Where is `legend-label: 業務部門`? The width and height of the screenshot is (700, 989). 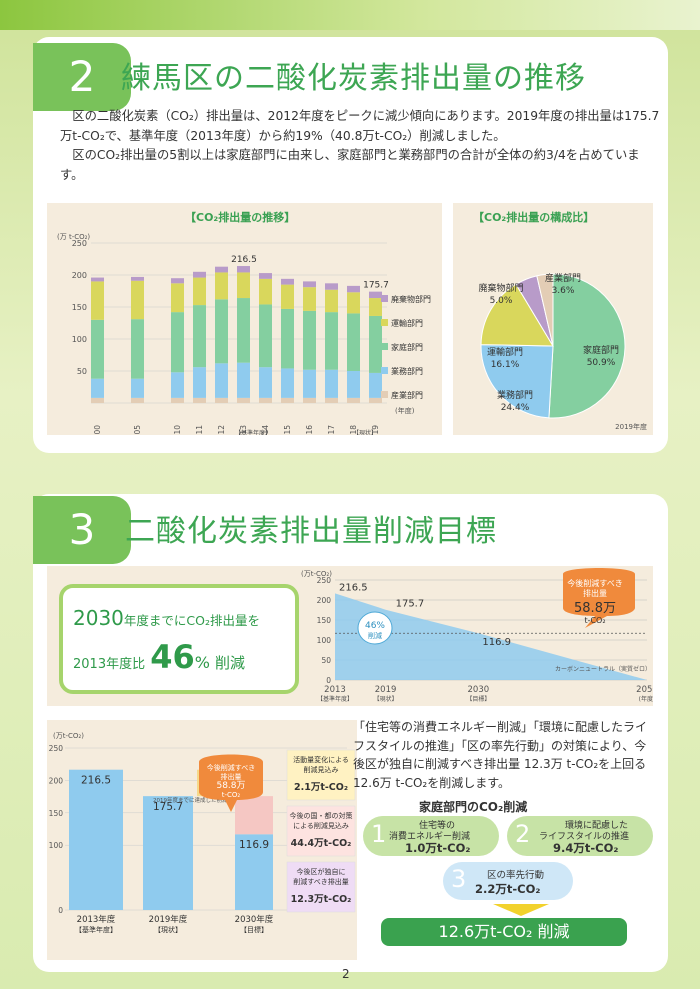
legend-label: 業務部門 is located at coordinates (407, 371).